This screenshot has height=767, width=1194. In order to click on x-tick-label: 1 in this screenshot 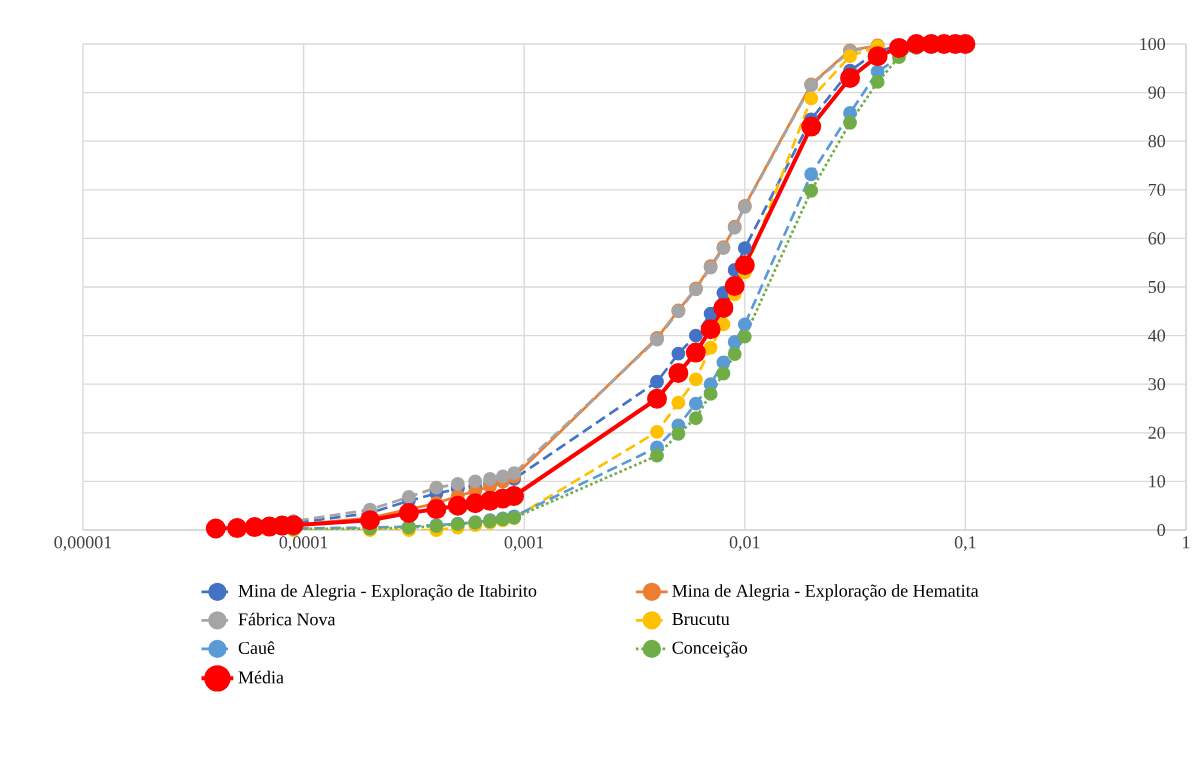, I will do `click(1186, 542)`.